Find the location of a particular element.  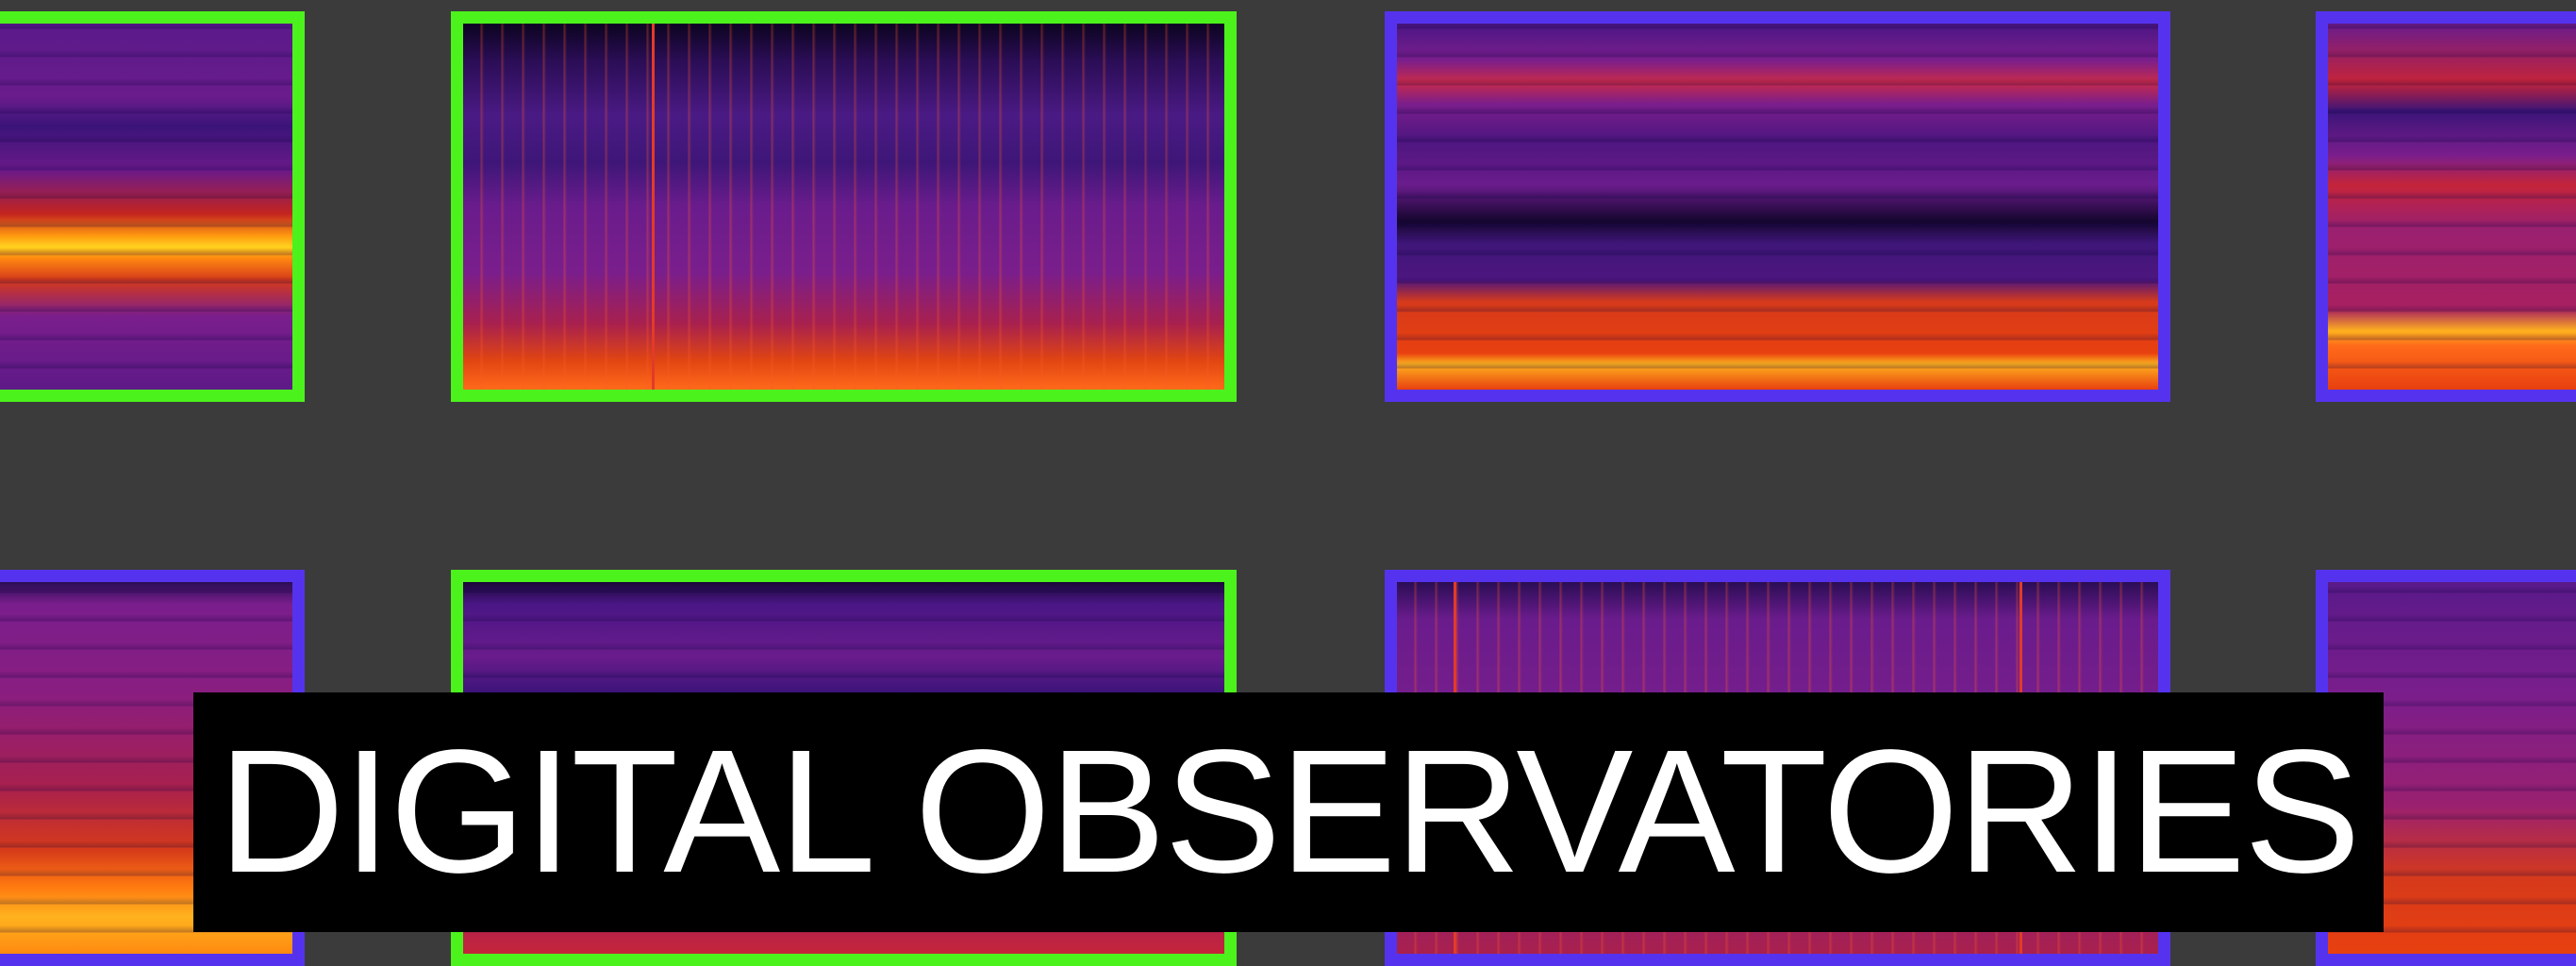

spectrogram-event-line is located at coordinates (654, 207).